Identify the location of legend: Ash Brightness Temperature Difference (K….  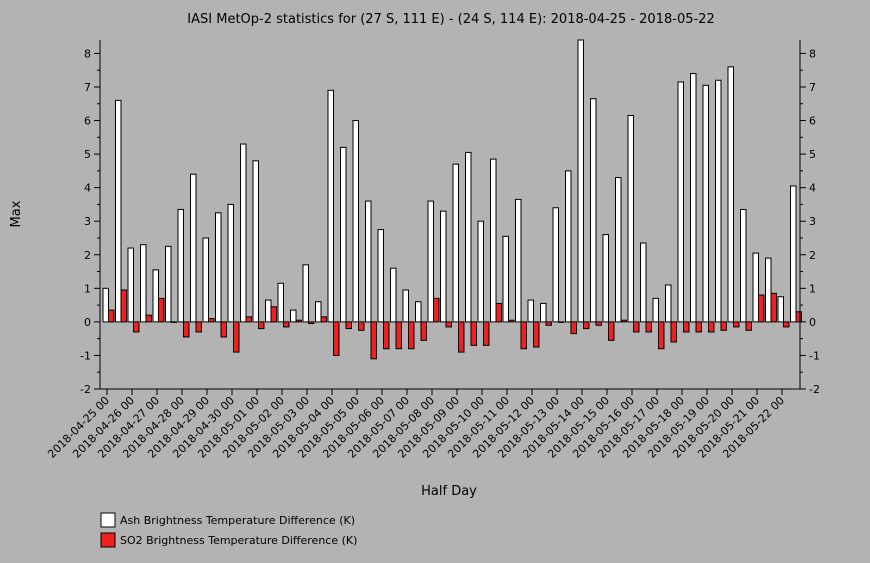
(228, 530).